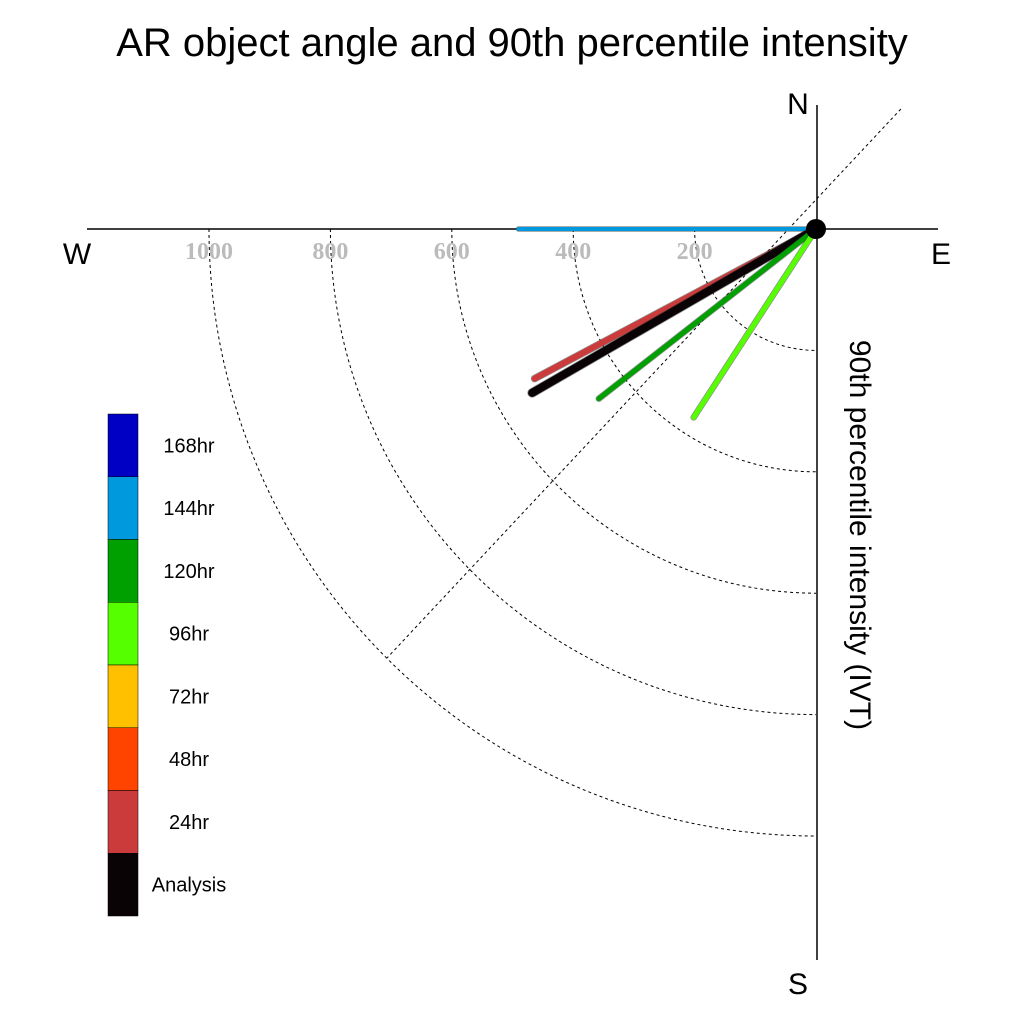 This screenshot has width=1024, height=1024. I want to click on intensity-vectors, so click(668, 322).